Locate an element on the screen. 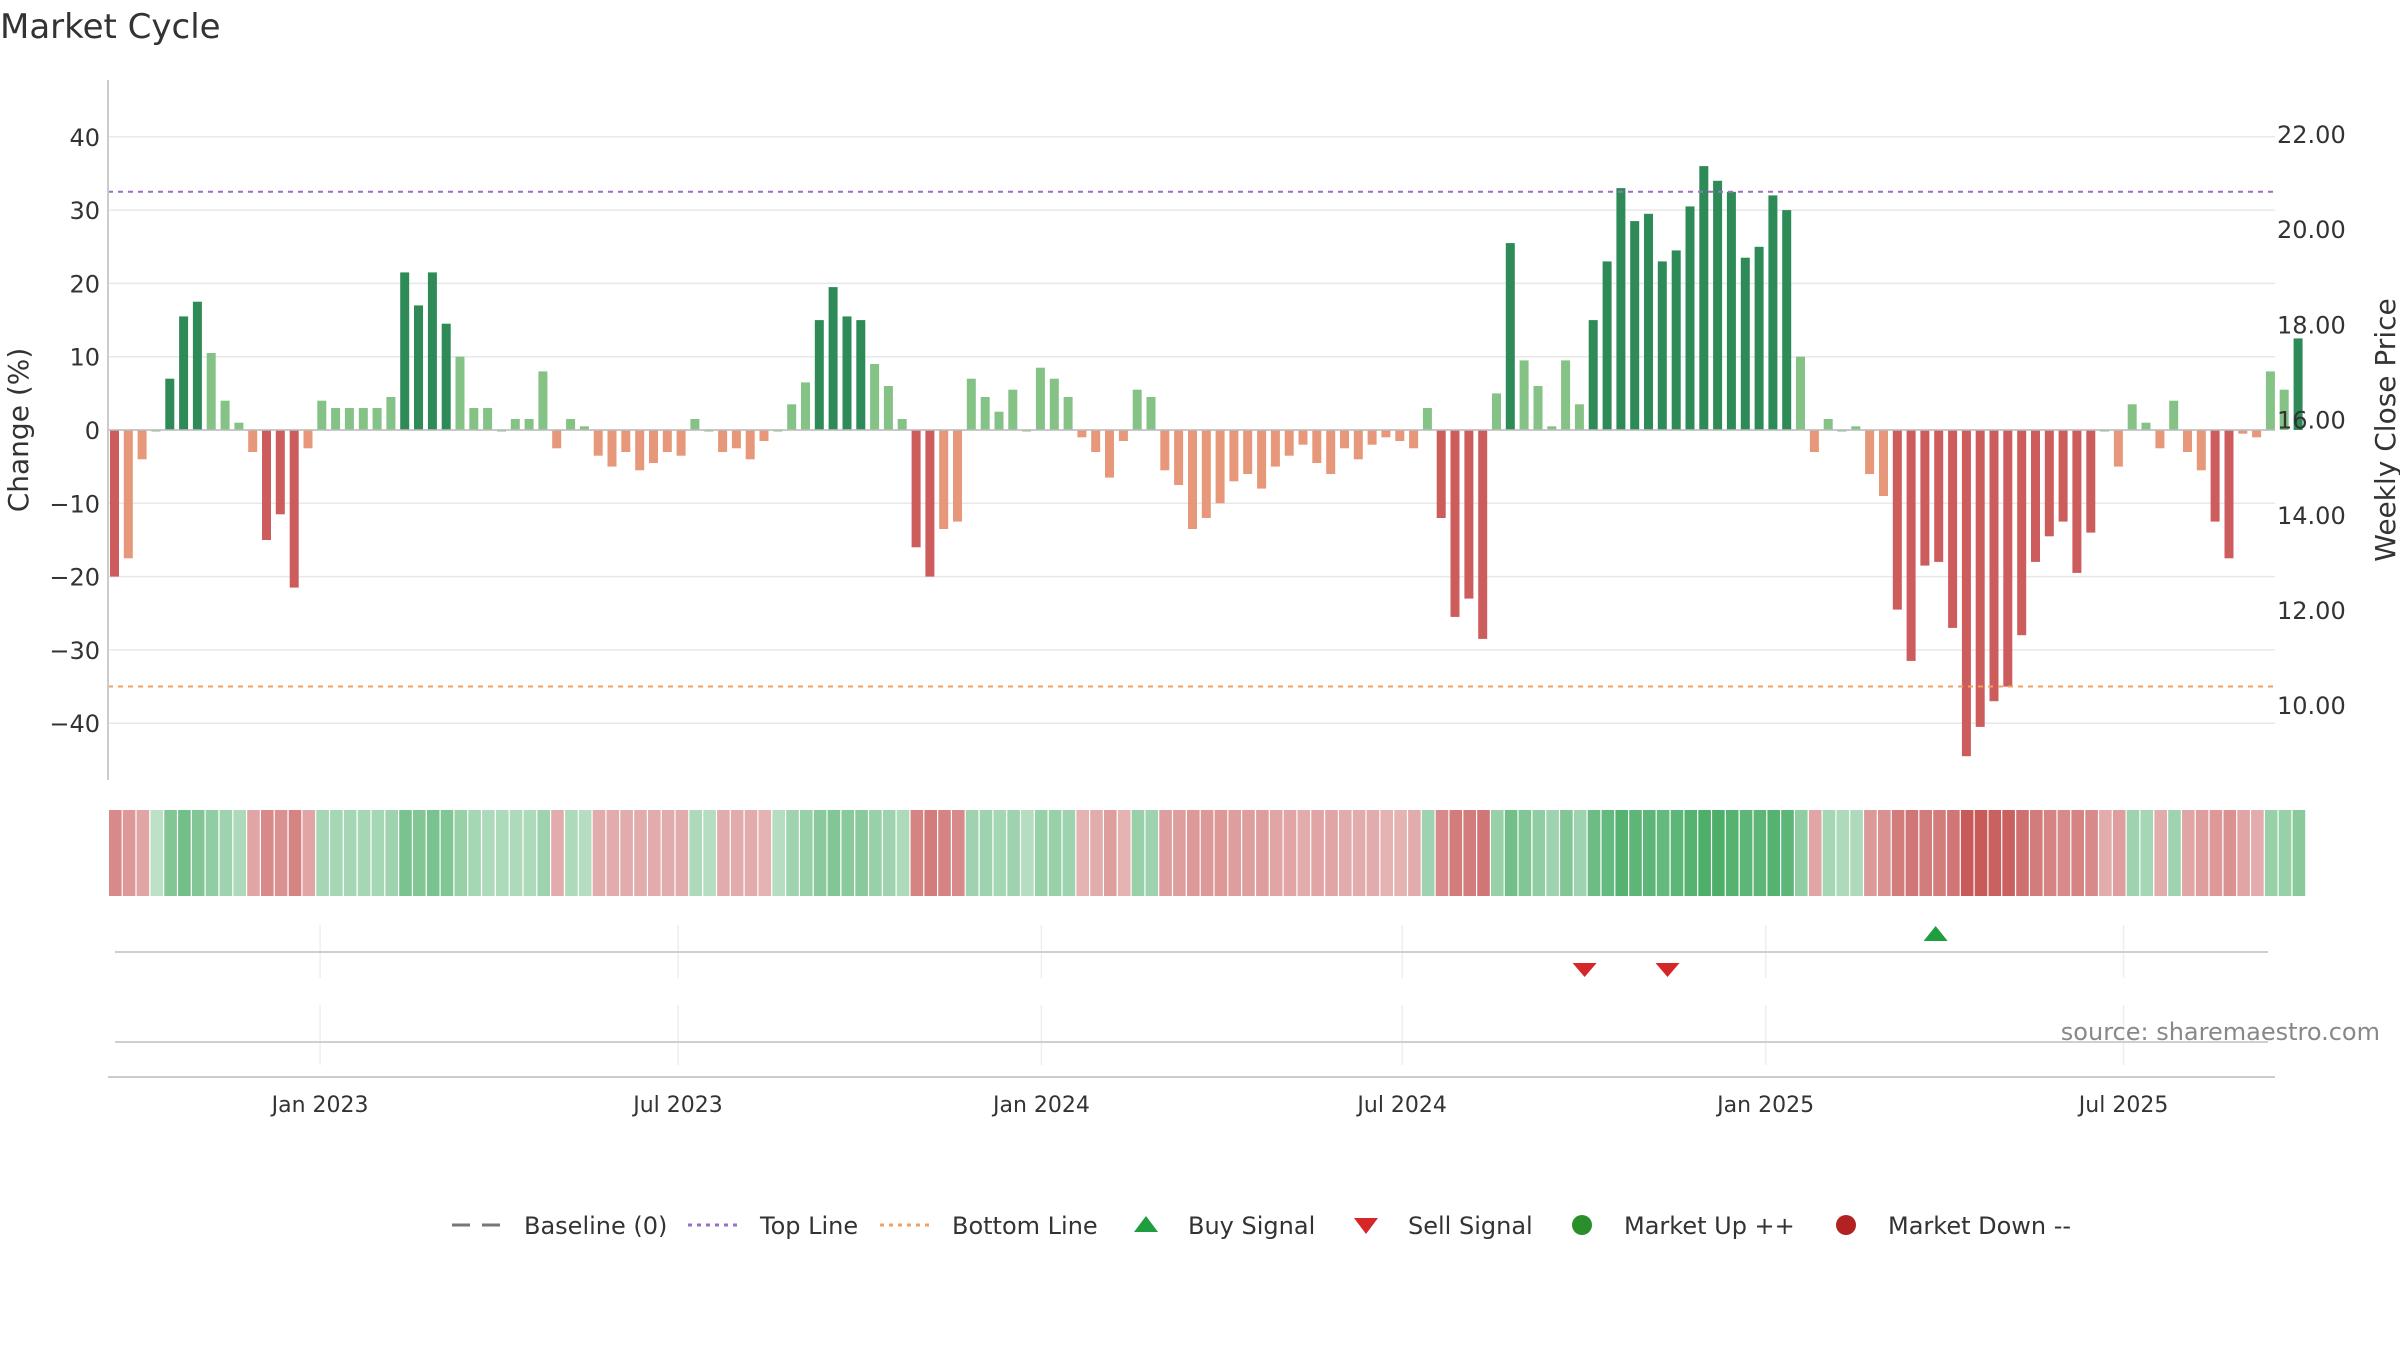 This screenshot has width=2400, height=1350. y2-axis-ticks: 22.00 20.00 18.00 16.00 14.00 12.00 10.00 is located at coordinates (2311, 420).